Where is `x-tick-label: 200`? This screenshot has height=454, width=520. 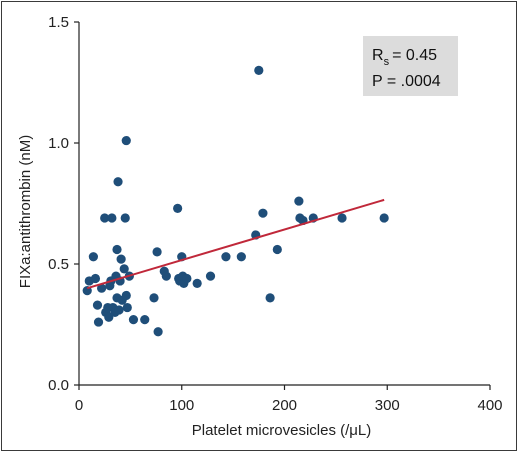 x-tick-label: 200 is located at coordinates (284, 405).